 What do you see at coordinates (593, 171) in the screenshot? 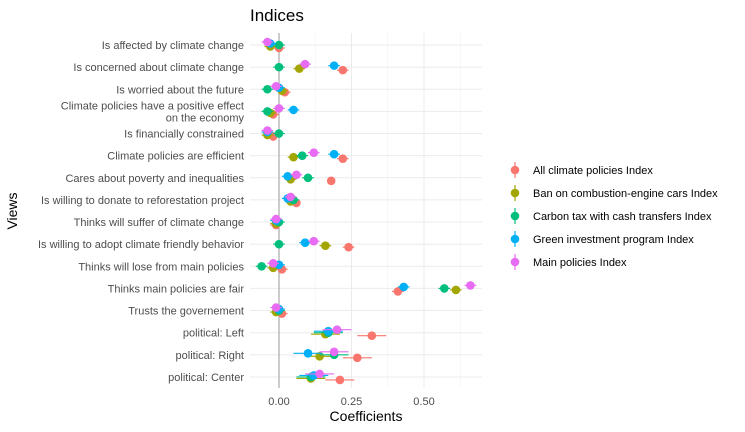
I see `legend-label: All climate policies Index` at bounding box center [593, 171].